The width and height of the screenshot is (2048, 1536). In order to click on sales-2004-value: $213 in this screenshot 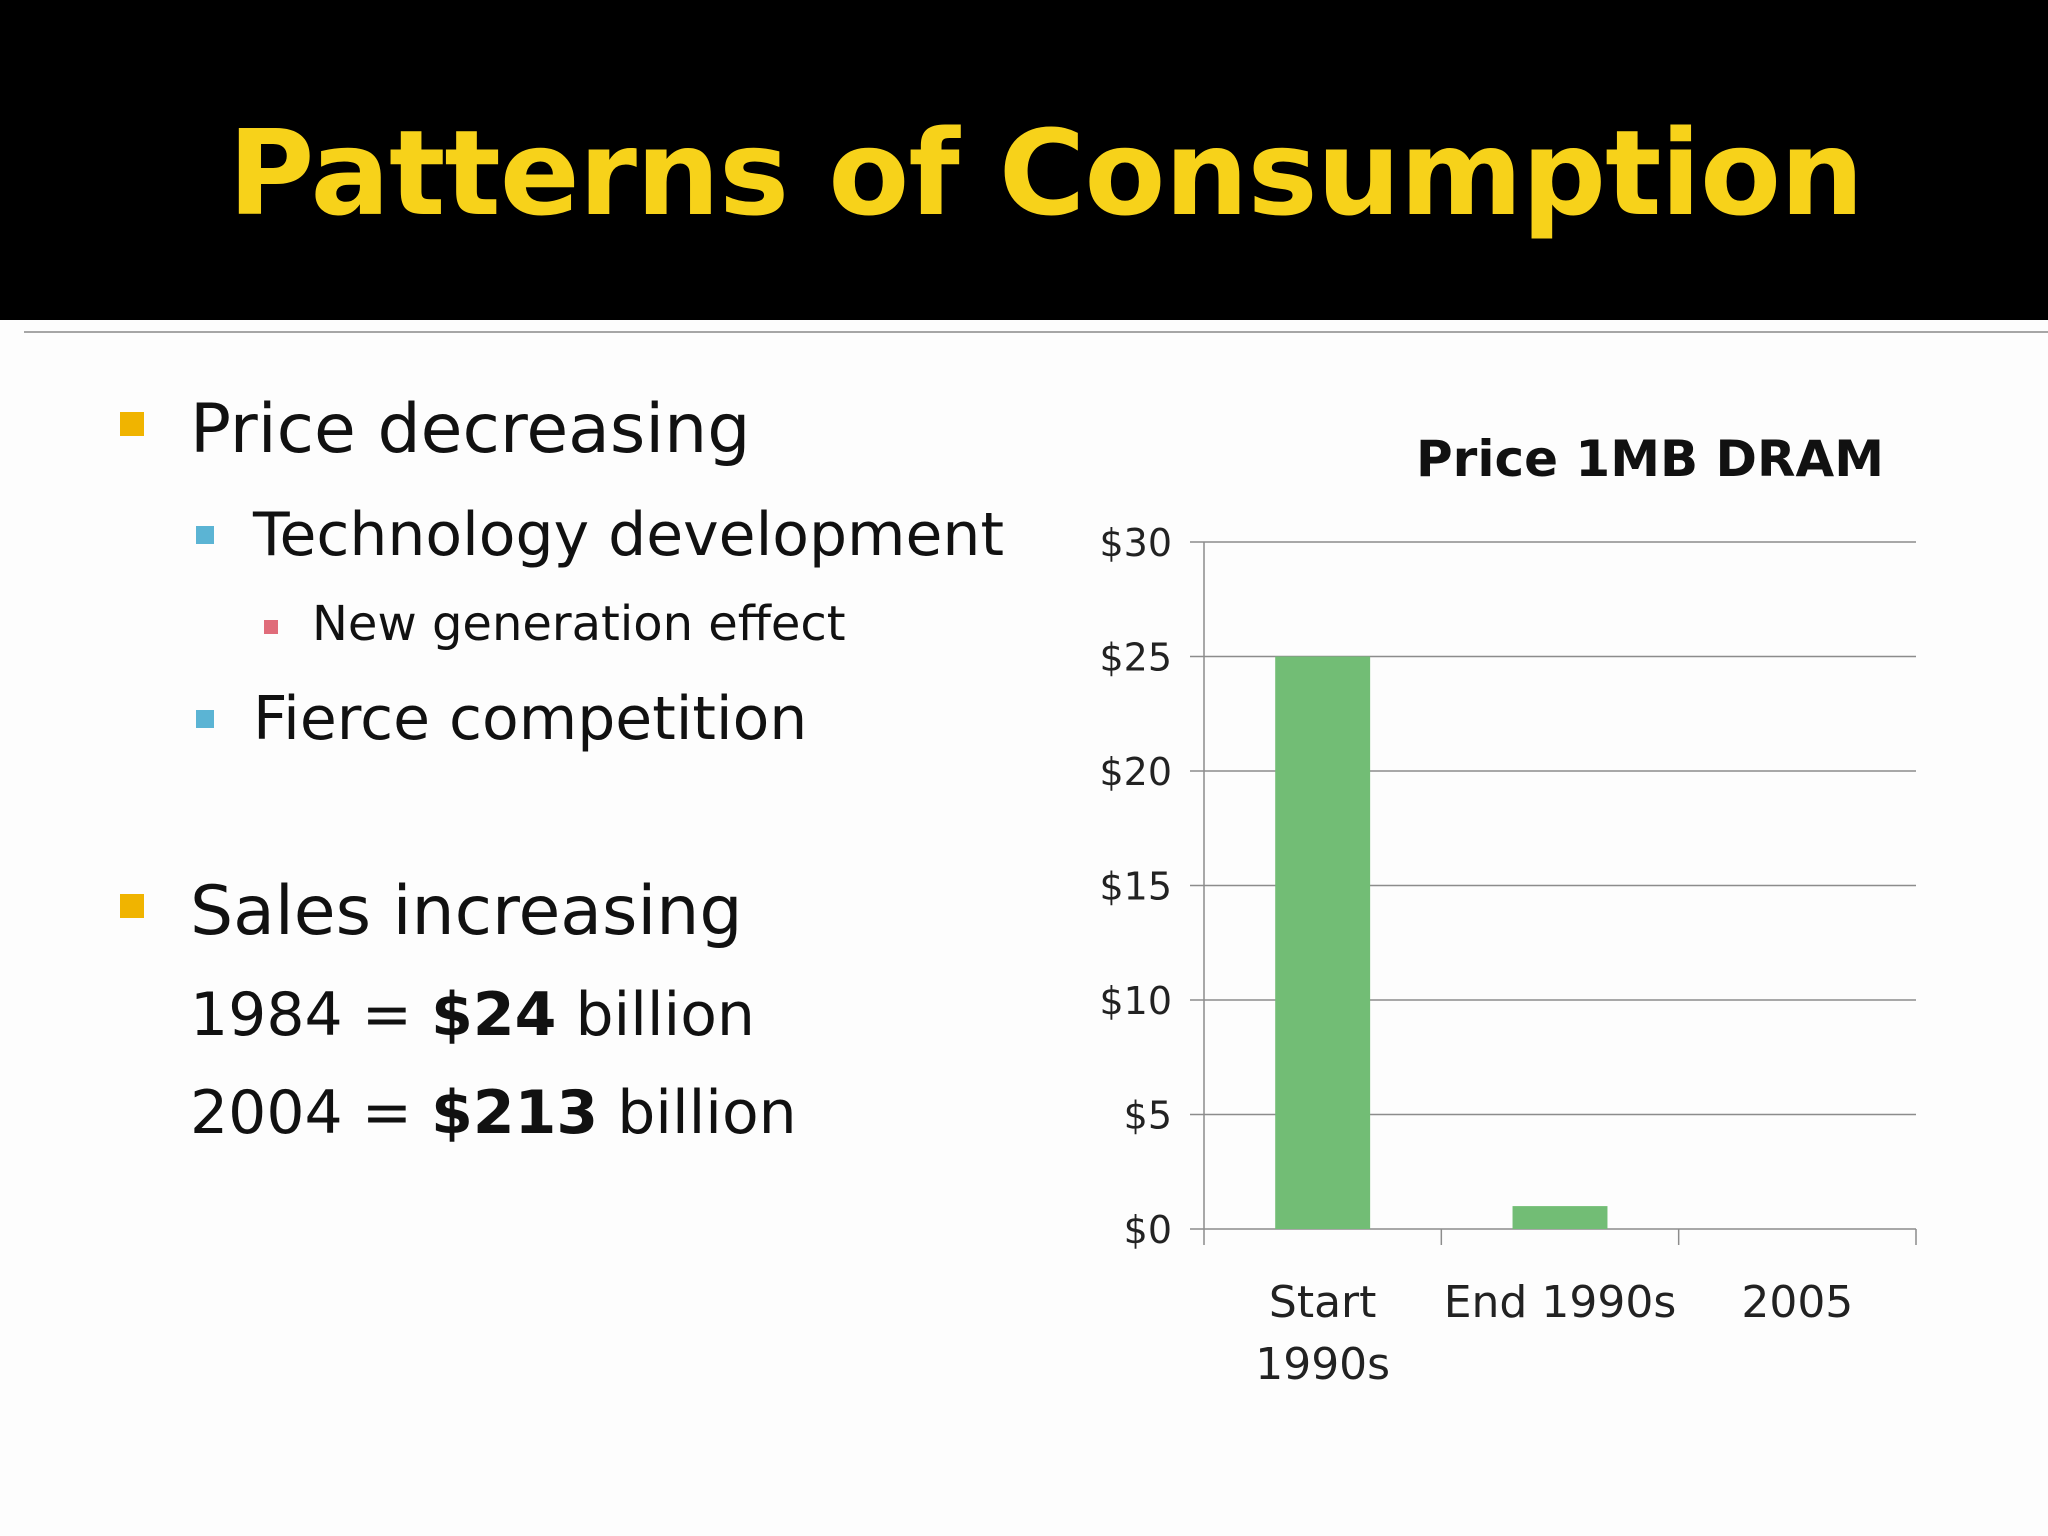, I will do `click(515, 1113)`.